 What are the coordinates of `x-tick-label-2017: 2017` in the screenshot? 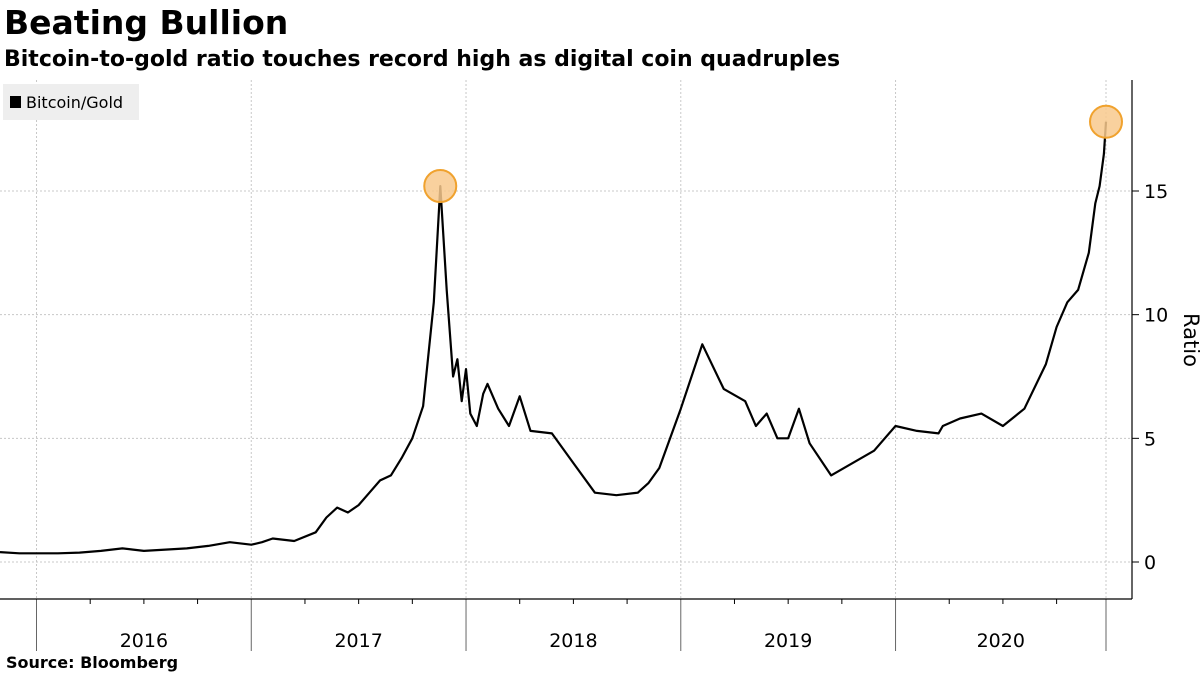 It's located at (358, 641).